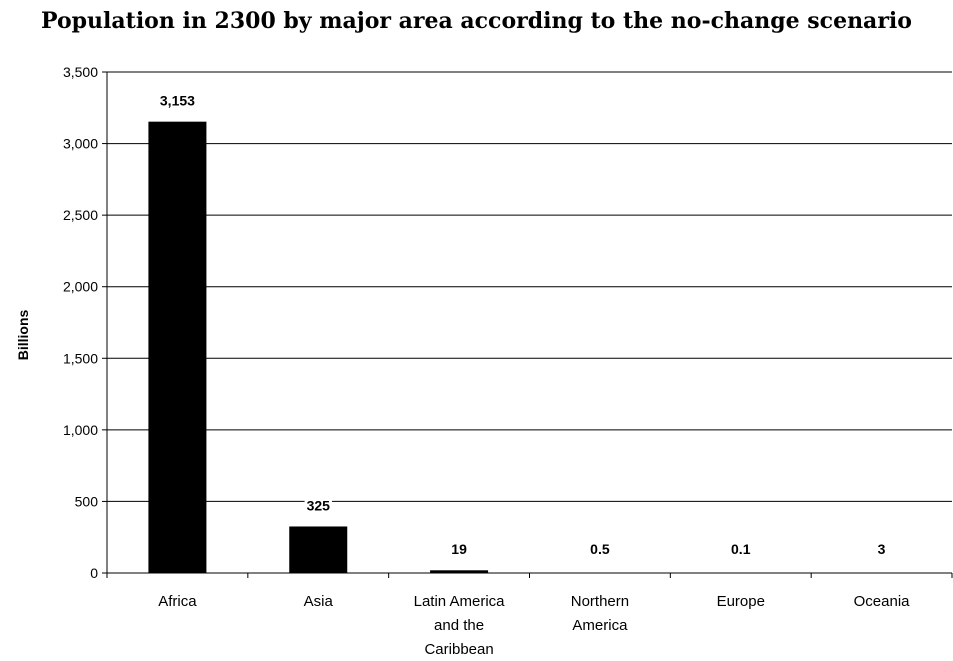 This screenshot has width=953, height=661. What do you see at coordinates (177, 601) in the screenshot?
I see `category-label: Africa` at bounding box center [177, 601].